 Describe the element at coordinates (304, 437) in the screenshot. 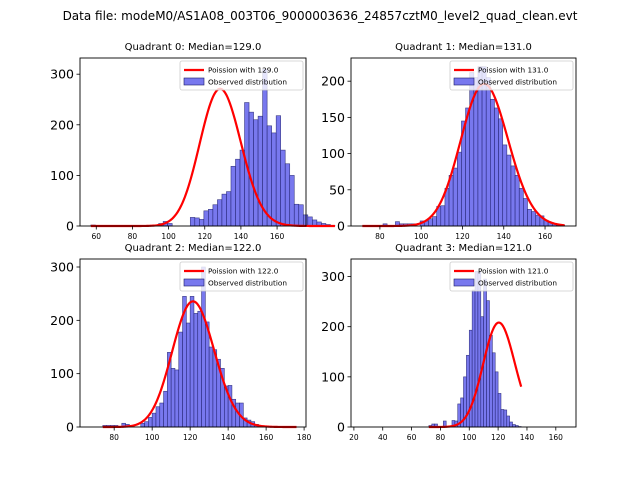

I see `x-tick-label: 180` at that location.